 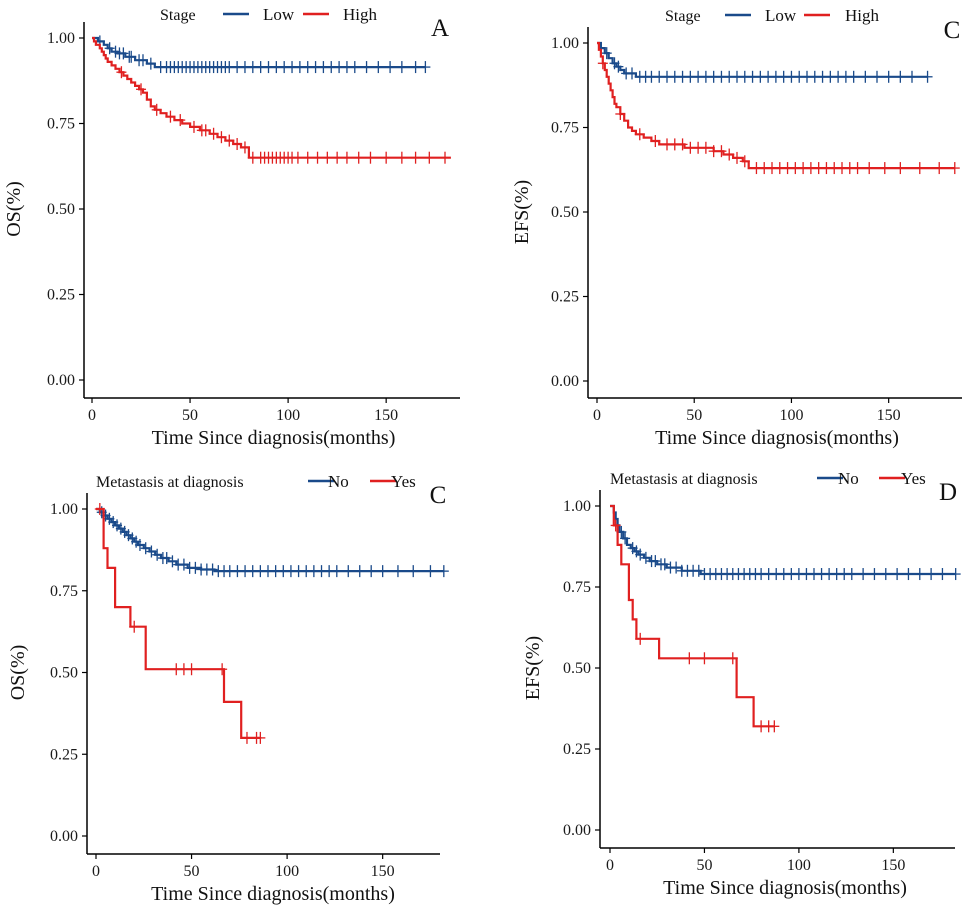 I want to click on x-axis-title: Time Since diagnosis(months), so click(x=273, y=894).